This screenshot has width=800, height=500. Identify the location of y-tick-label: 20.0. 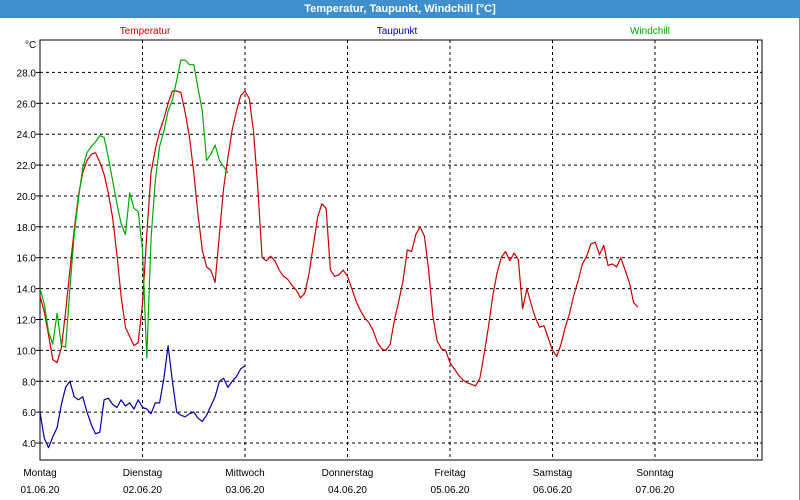
(27, 197).